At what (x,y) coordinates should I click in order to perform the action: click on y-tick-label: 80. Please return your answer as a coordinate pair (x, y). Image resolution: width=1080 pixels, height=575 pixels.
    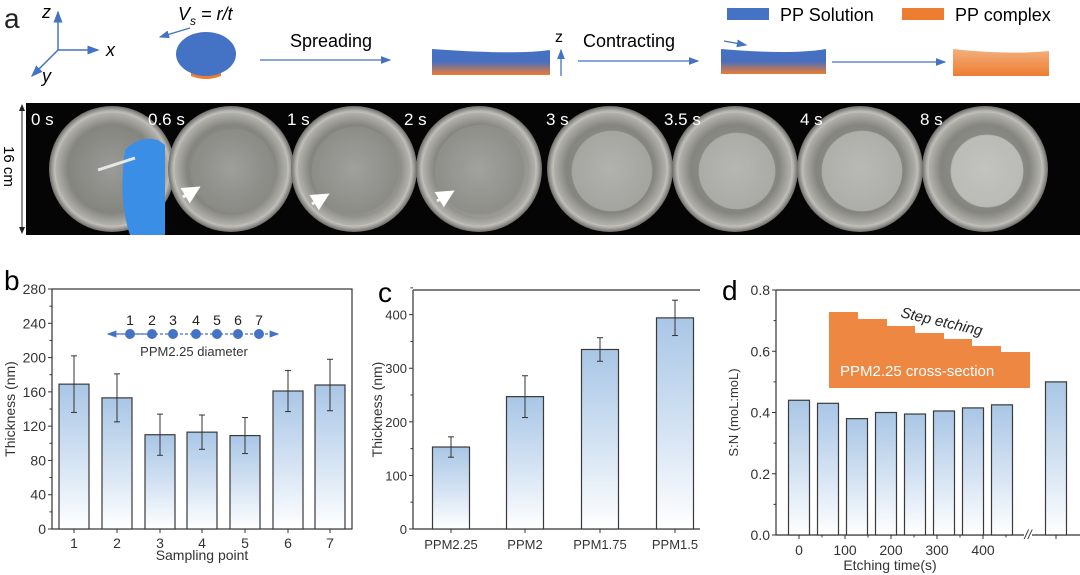
    Looking at the image, I should click on (38, 460).